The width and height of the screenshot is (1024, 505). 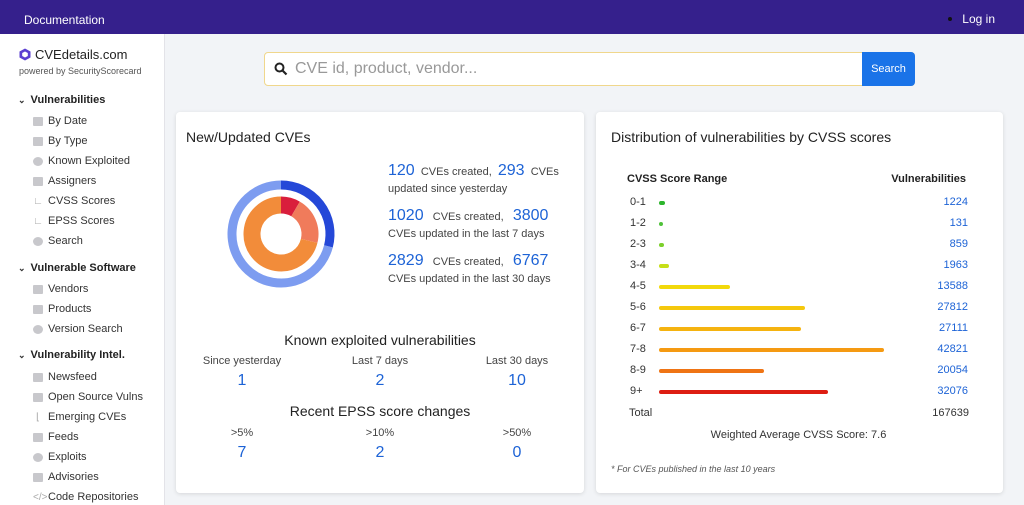 I want to click on cvss-range-label: 9+, so click(x=636, y=391).